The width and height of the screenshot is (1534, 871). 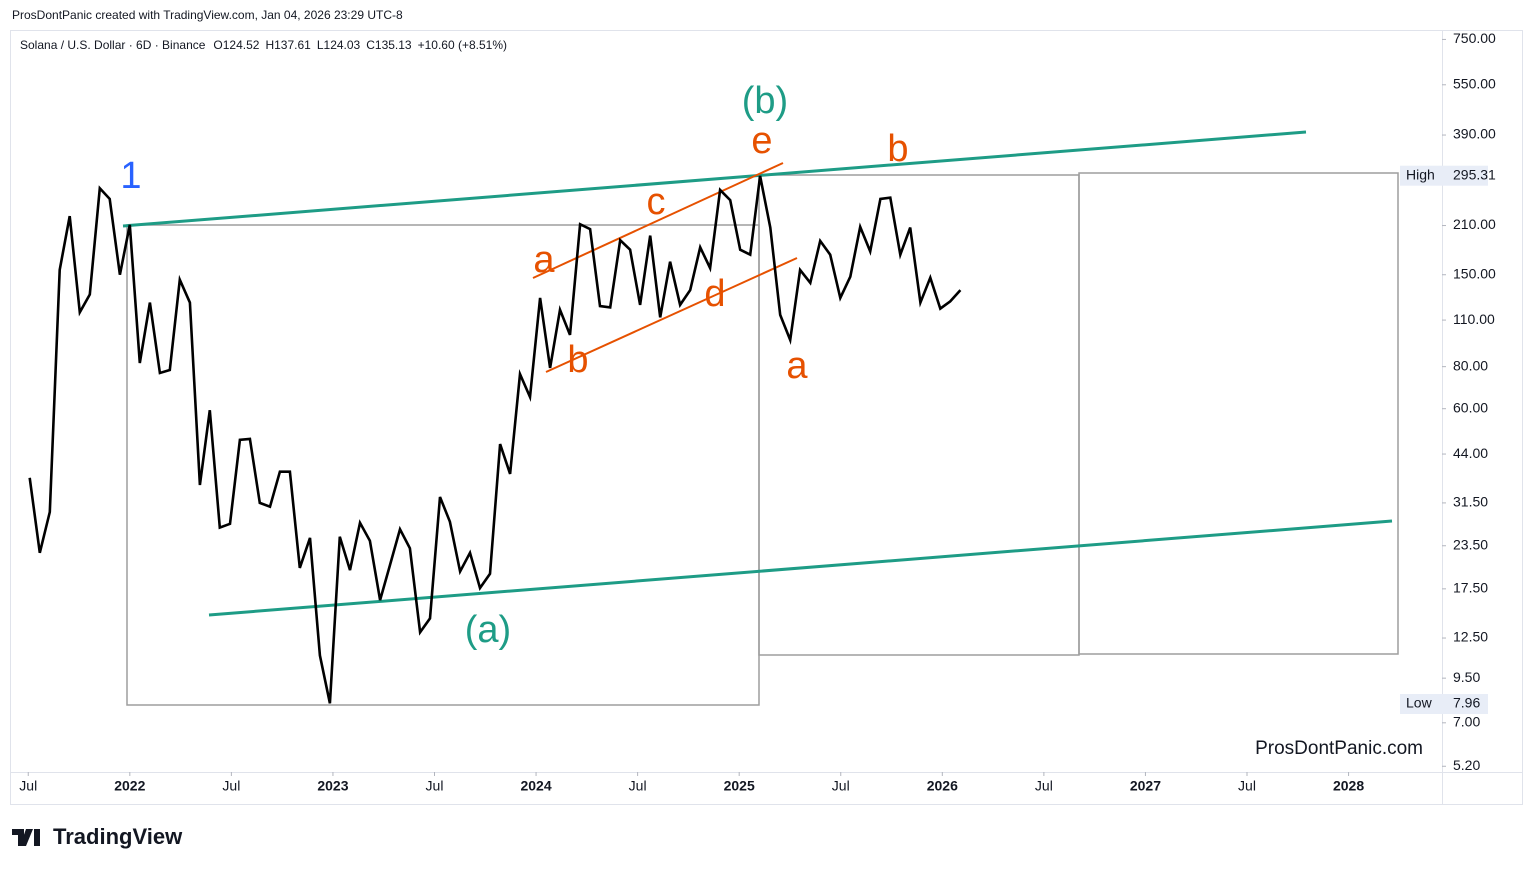 What do you see at coordinates (288, 45) in the screenshot?
I see `ohlc-value: H137.61` at bounding box center [288, 45].